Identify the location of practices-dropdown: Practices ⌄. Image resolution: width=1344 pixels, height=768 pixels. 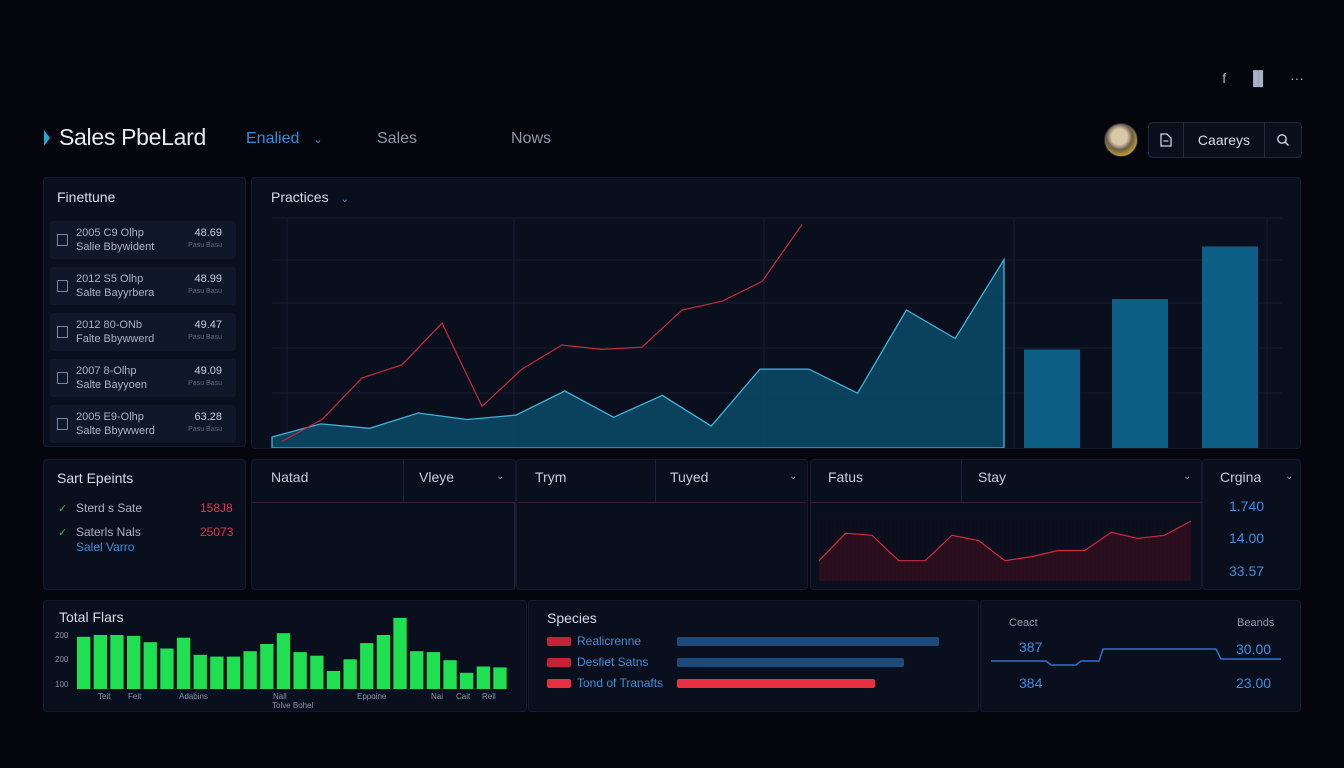
(310, 197).